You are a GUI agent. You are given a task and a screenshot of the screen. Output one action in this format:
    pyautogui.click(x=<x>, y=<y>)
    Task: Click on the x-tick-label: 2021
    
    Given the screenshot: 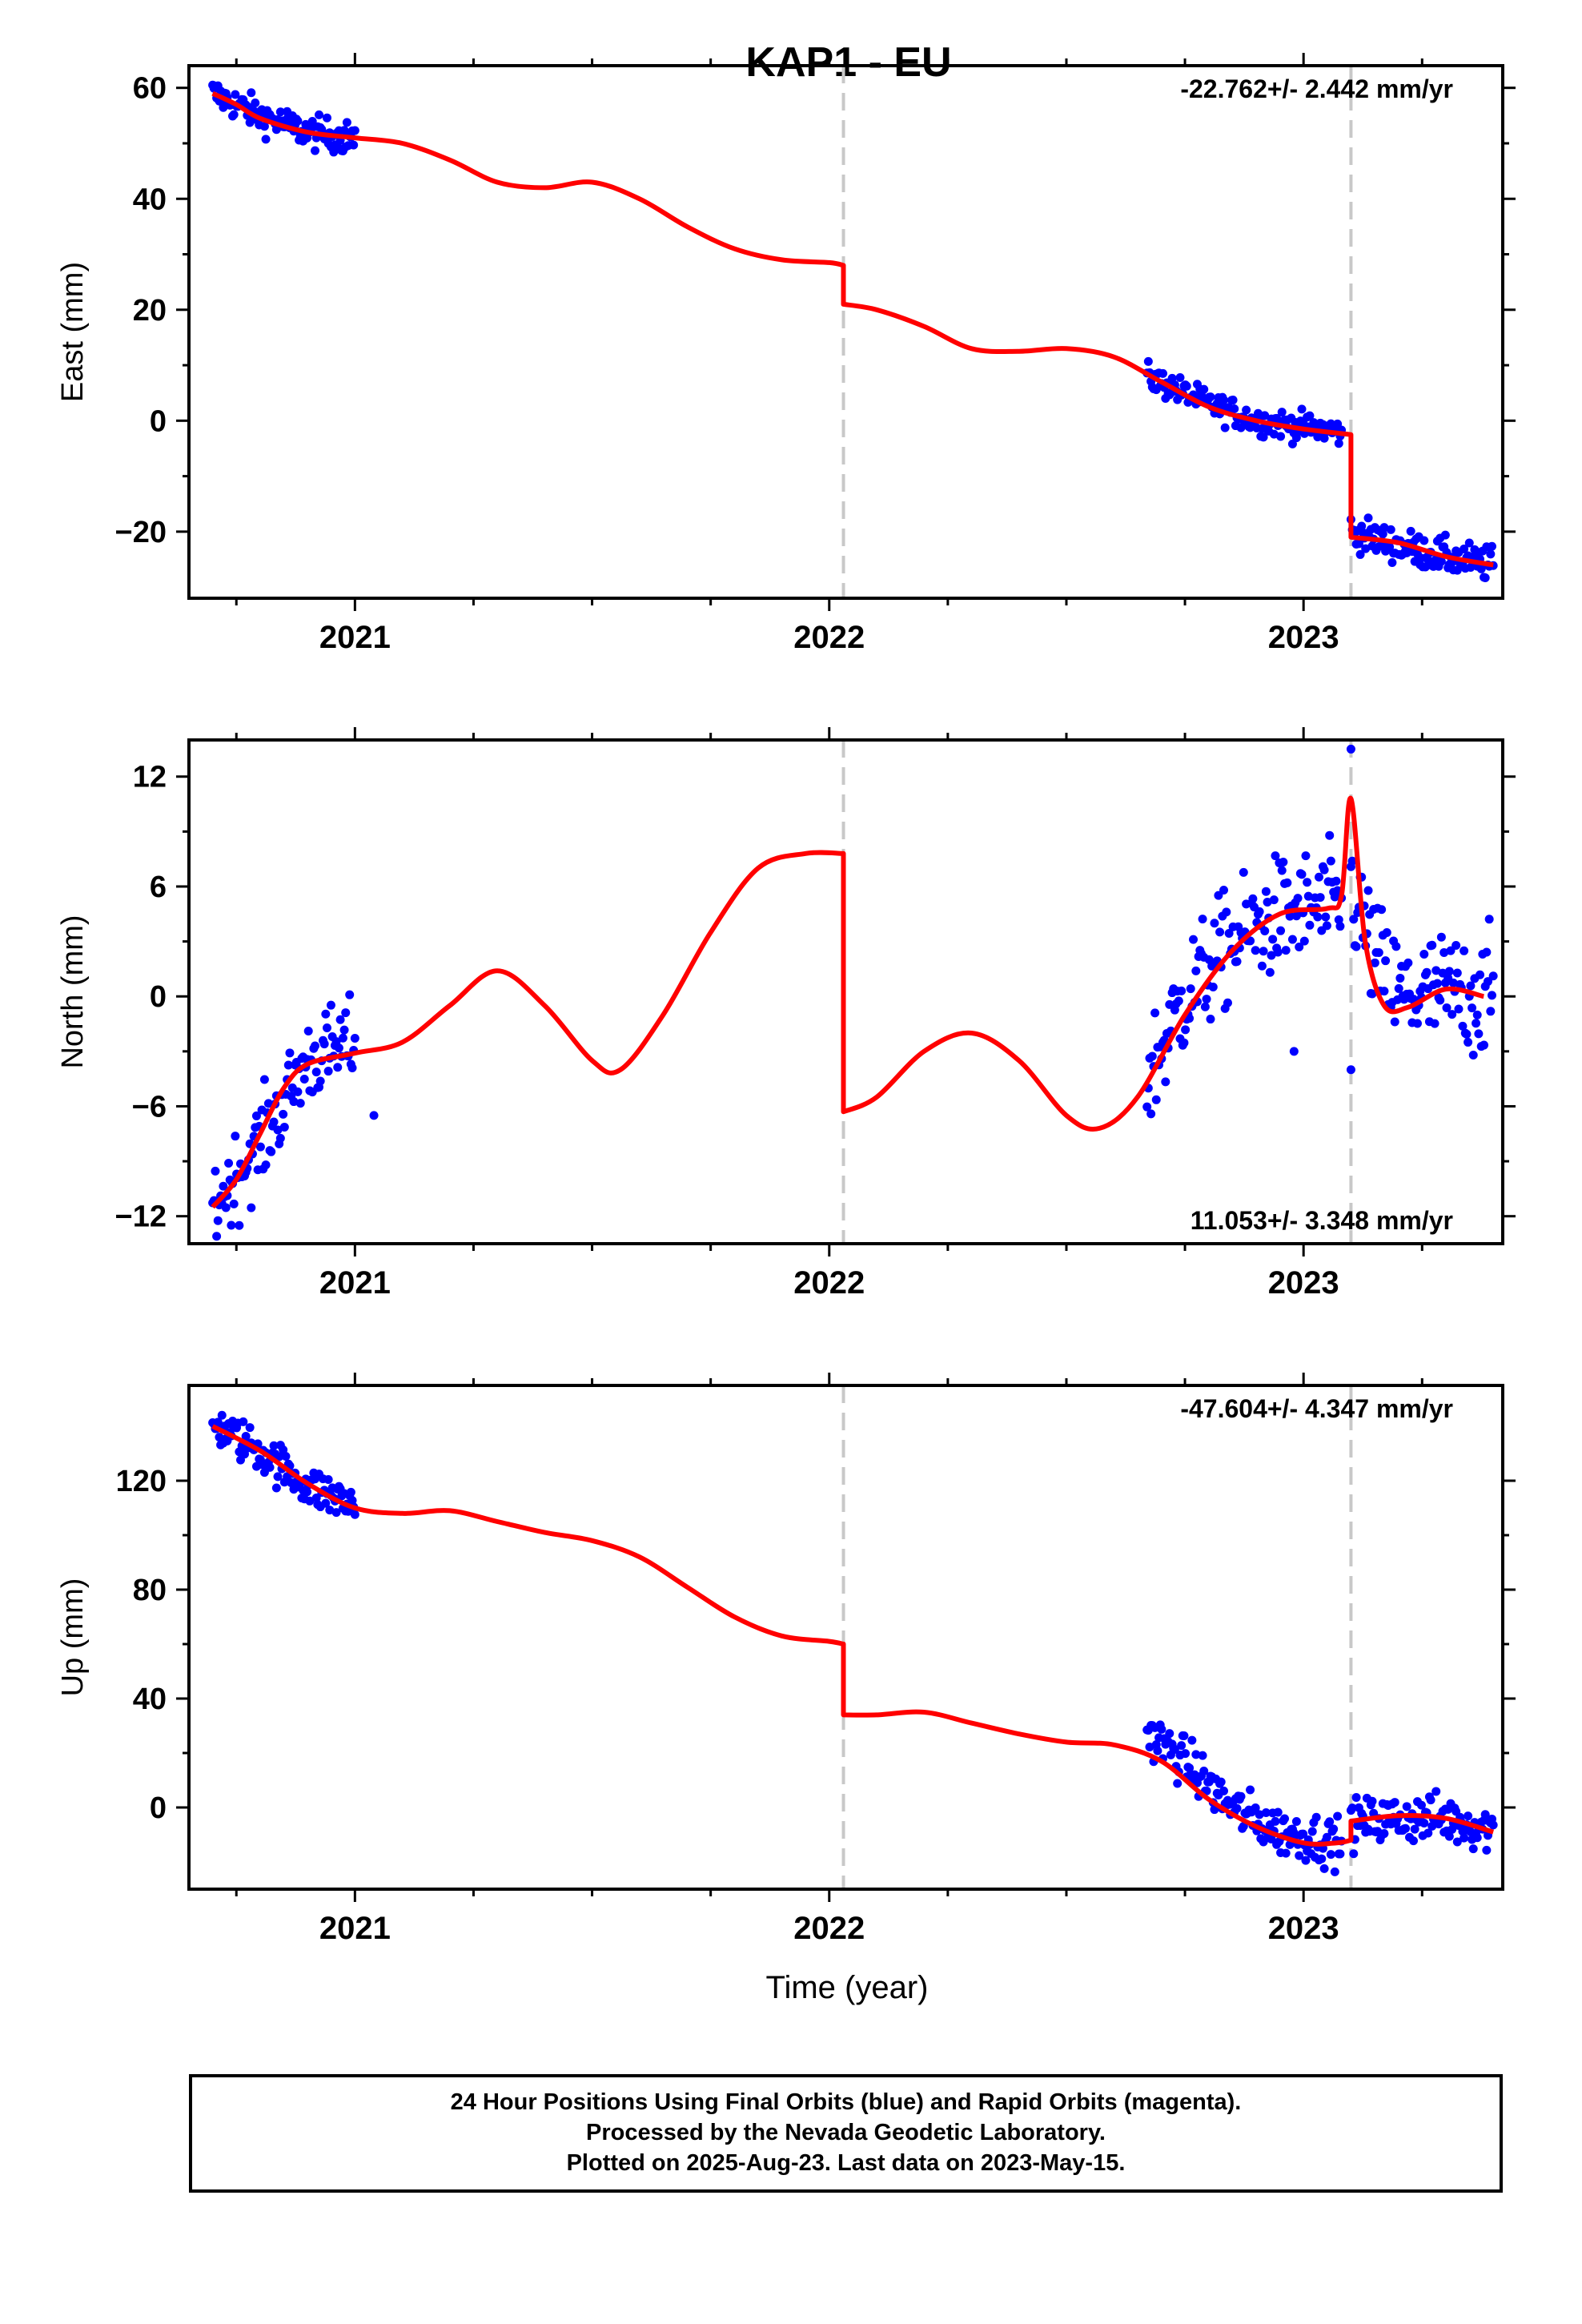 What is the action you would take?
    pyautogui.click(x=355, y=1929)
    